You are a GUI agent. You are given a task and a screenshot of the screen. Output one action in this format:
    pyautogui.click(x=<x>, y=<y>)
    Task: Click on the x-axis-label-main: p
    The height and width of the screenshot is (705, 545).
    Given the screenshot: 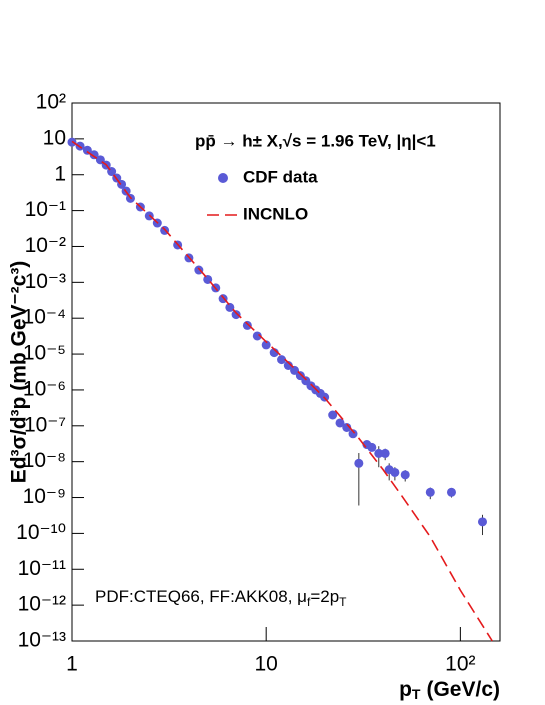 What is the action you would take?
    pyautogui.click(x=405, y=689)
    